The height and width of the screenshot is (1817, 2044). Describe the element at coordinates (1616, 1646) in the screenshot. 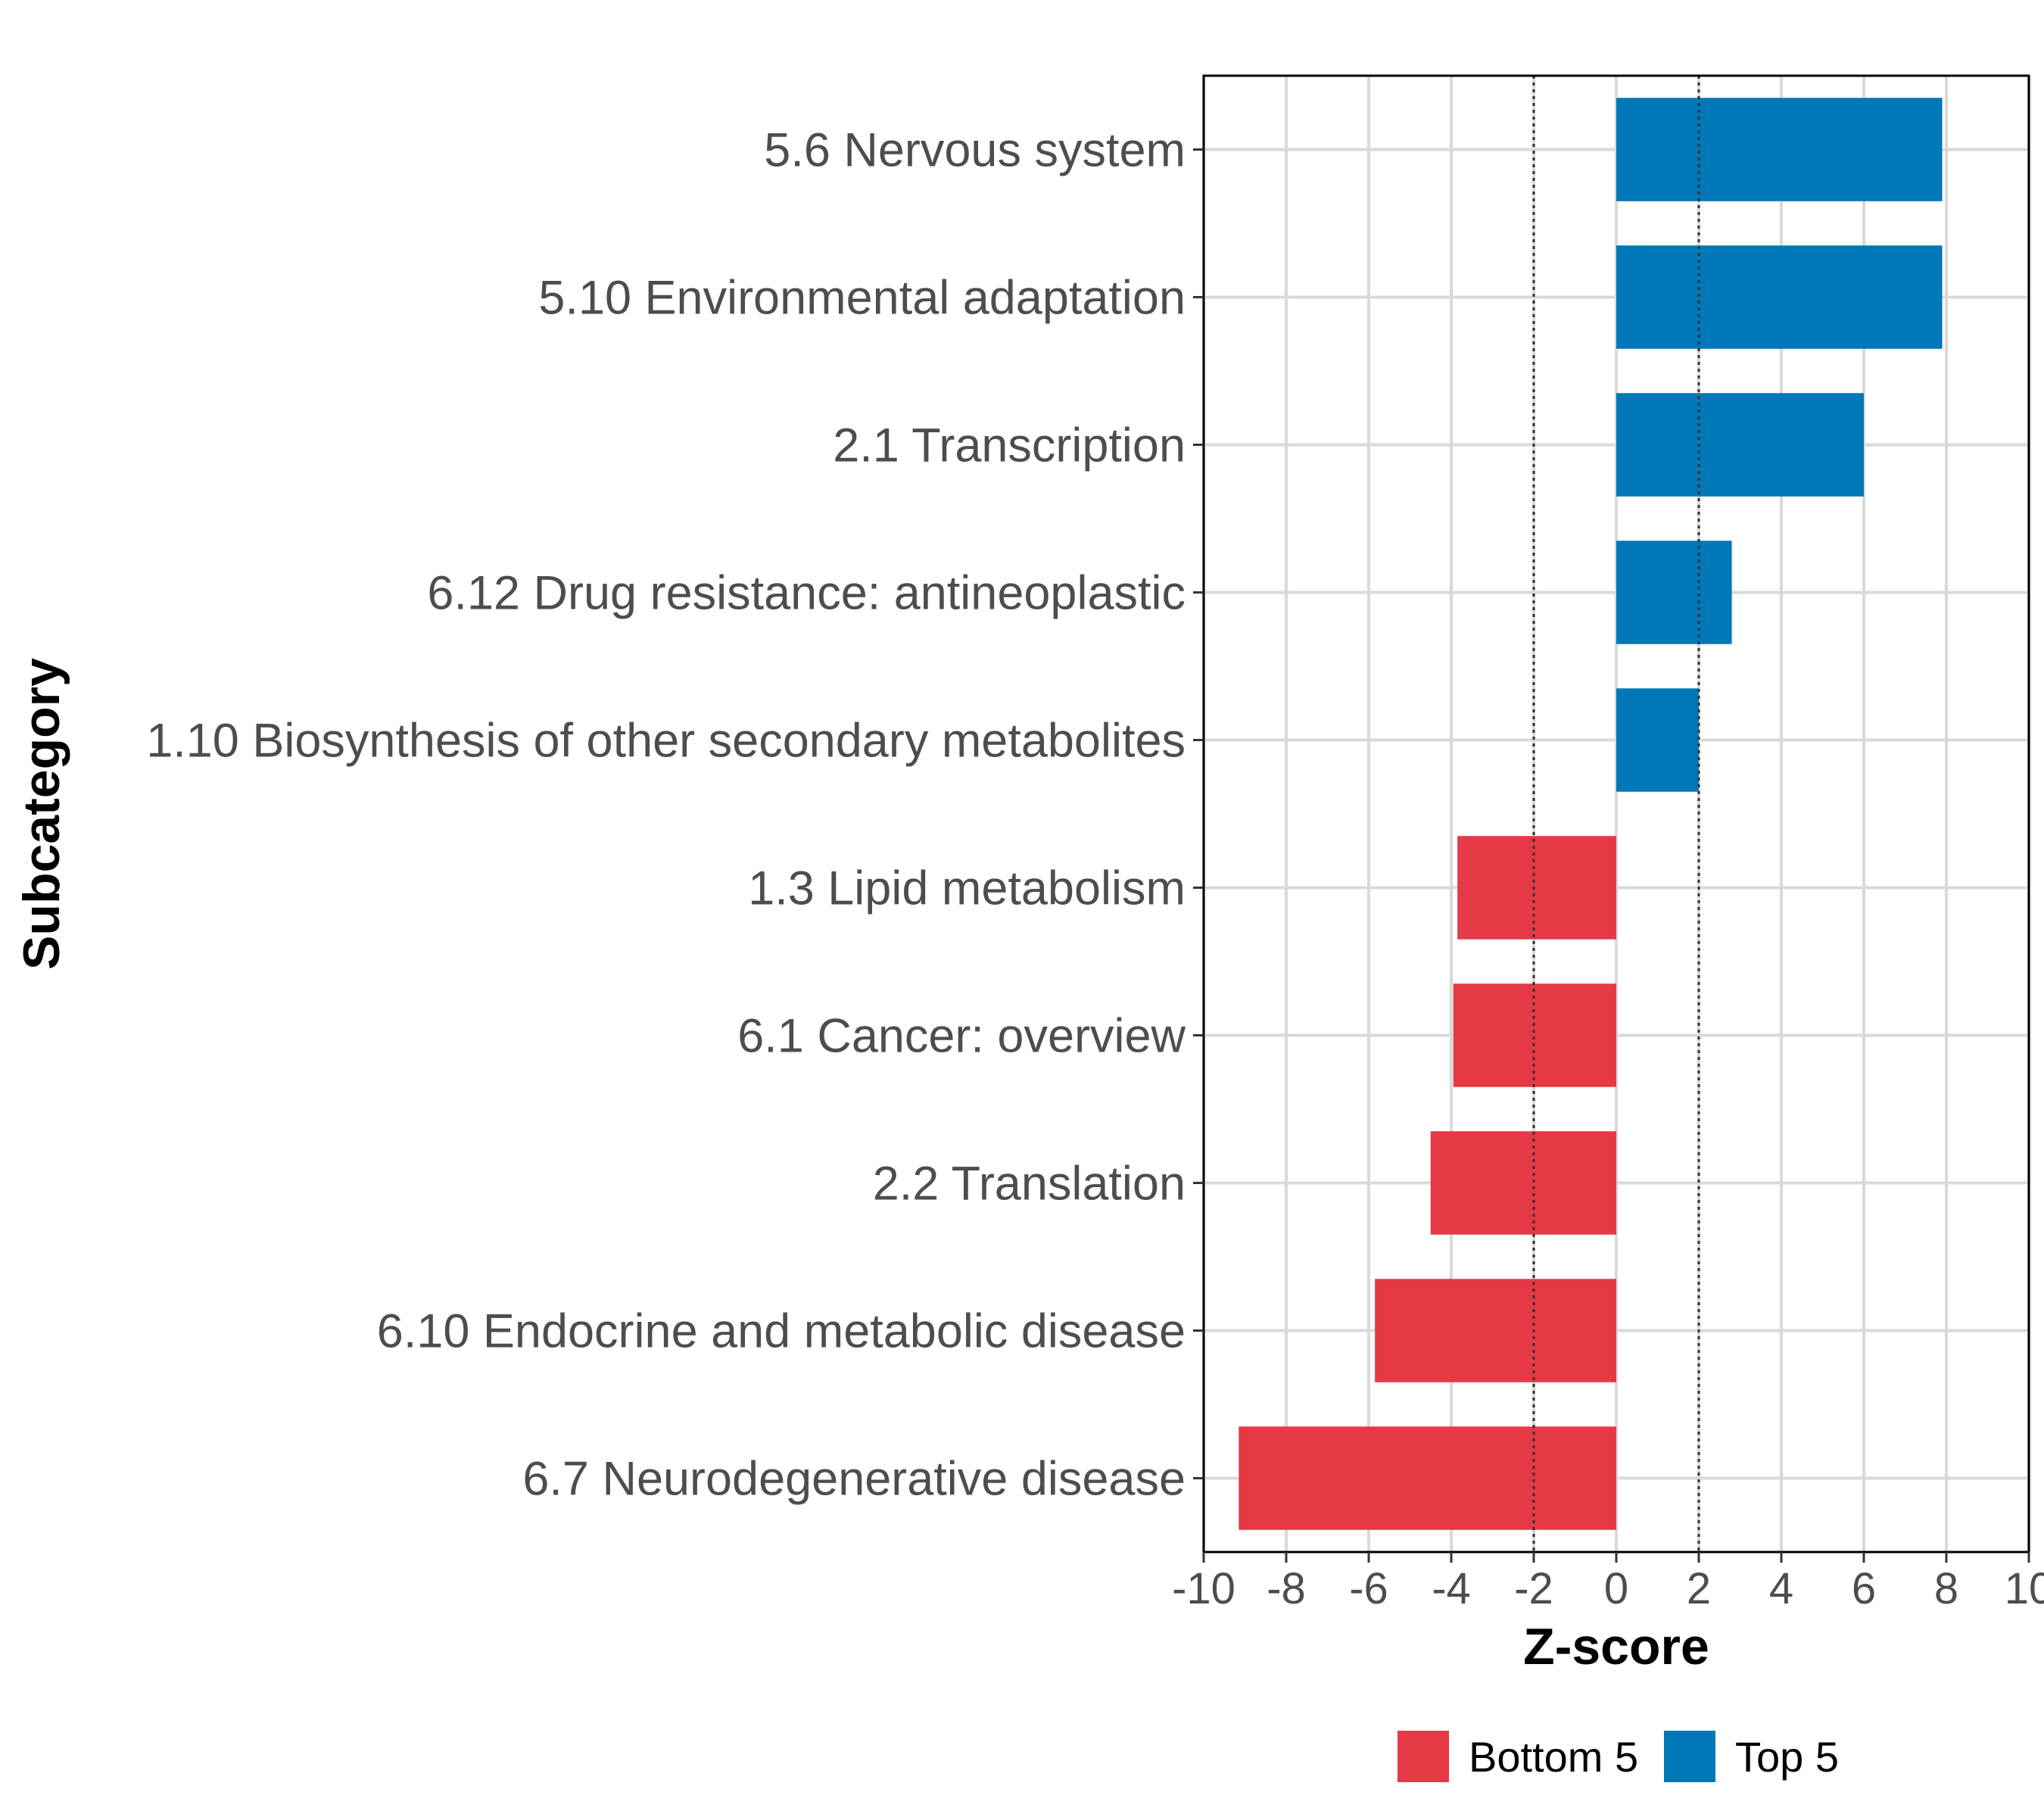

I see `x-axis-title: Z-score` at that location.